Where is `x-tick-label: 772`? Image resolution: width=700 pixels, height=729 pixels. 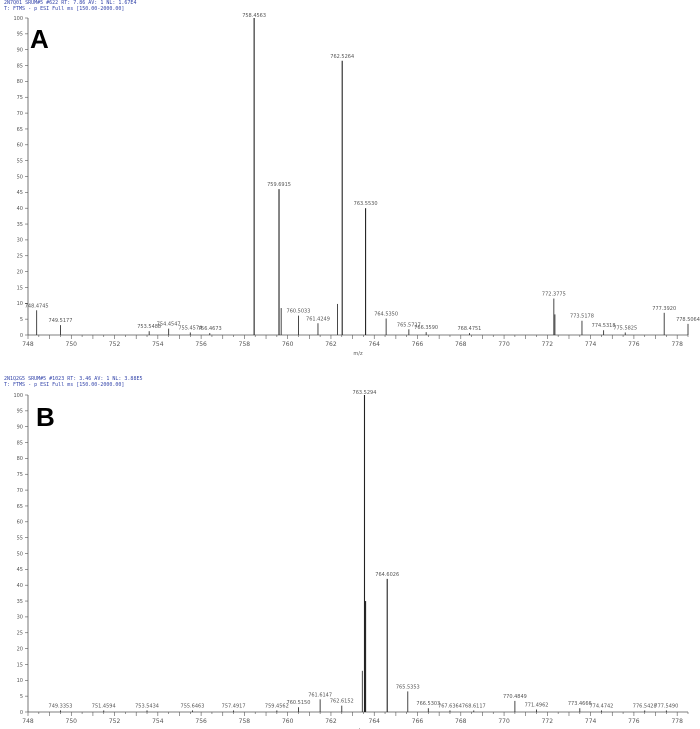
x-tick-label: 772 is located at coordinates (548, 721).